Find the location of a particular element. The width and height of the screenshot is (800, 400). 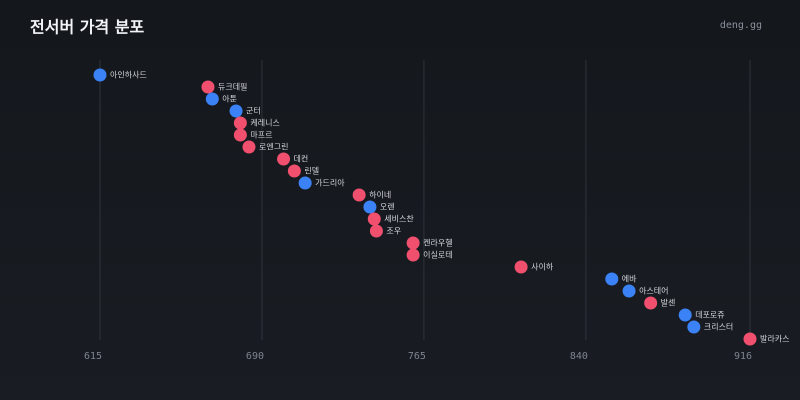

point-label: 케레니스 is located at coordinates (264, 123).